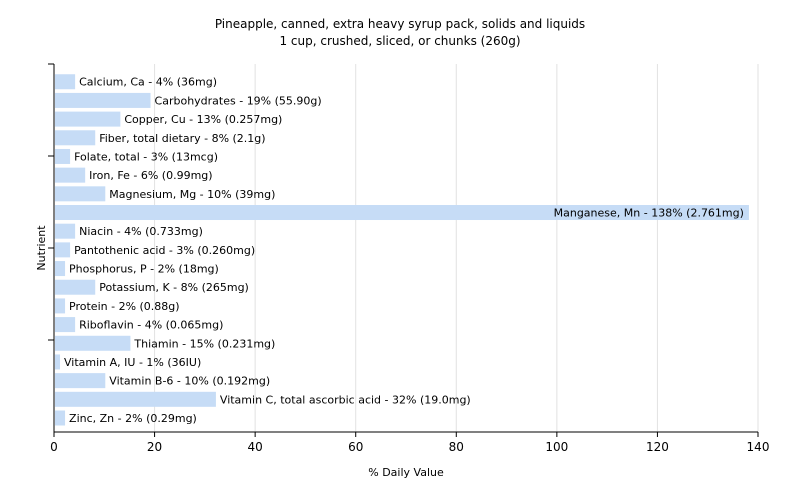 The height and width of the screenshot is (500, 800). I want to click on x-tick-label: 120, so click(657, 447).